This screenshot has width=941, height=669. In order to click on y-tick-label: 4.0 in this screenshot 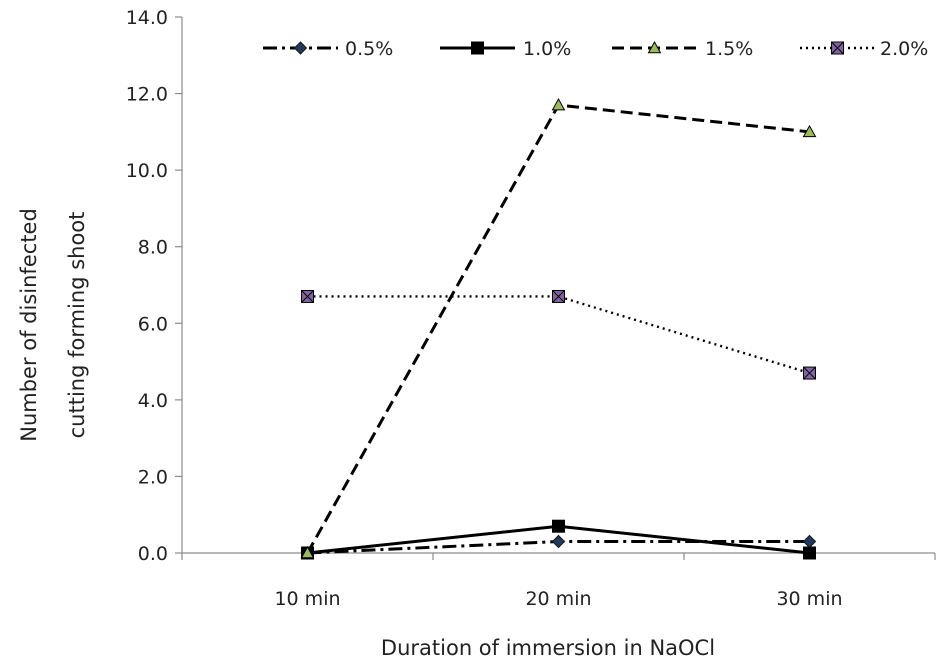, I will do `click(153, 401)`.